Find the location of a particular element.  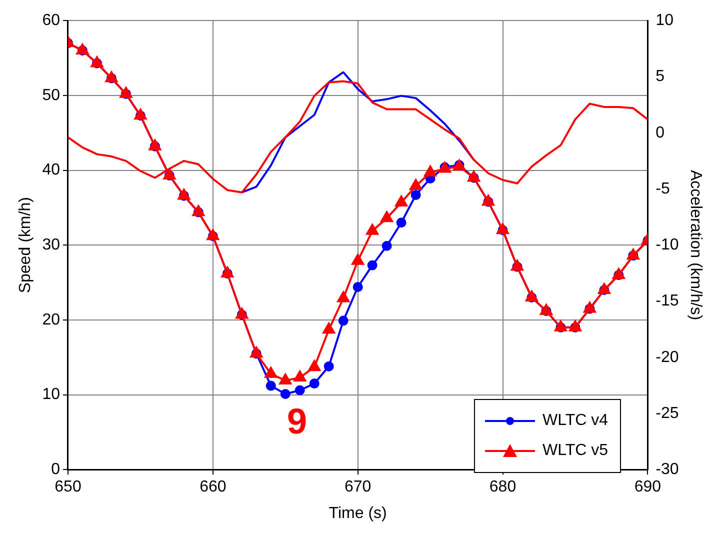

y-tick-label: 30 is located at coordinates (51, 245).